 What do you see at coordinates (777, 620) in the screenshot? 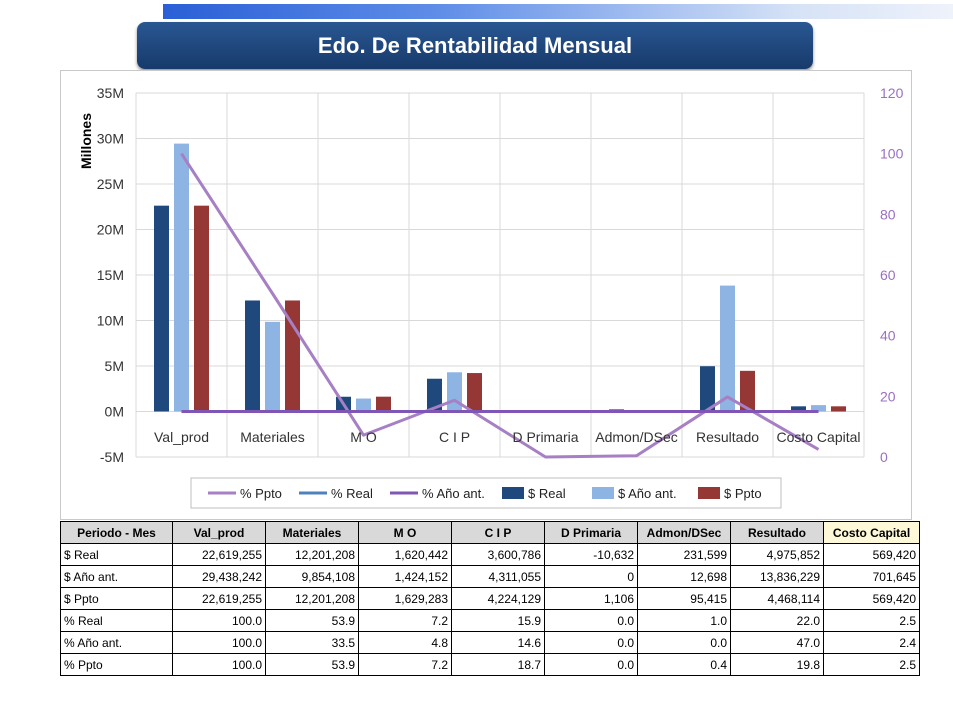
I see `table-cell: 22.0` at bounding box center [777, 620].